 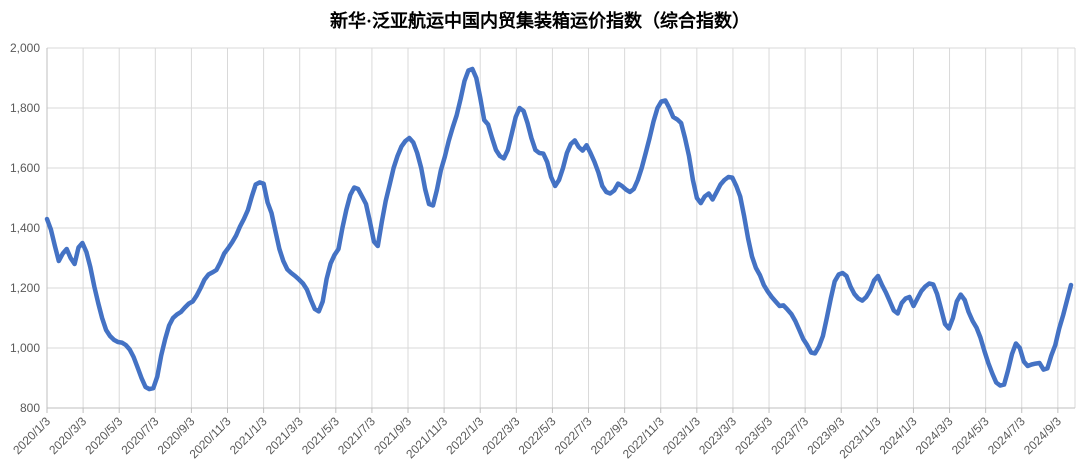 What do you see at coordinates (1006, 435) in the screenshot?
I see `x-tick-label: 2024/7/3` at bounding box center [1006, 435].